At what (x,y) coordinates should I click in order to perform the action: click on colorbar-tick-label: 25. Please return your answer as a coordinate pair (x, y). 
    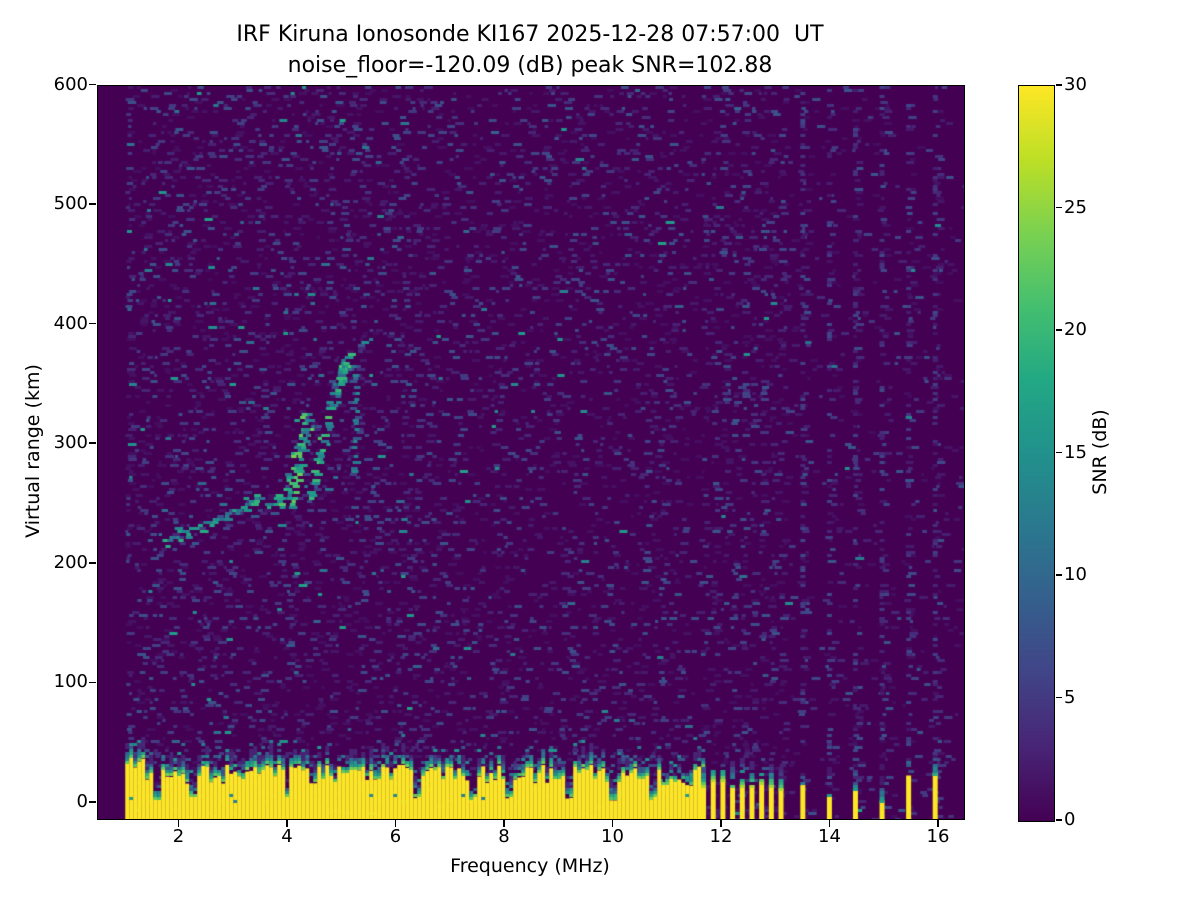
    Looking at the image, I should click on (1075, 207).